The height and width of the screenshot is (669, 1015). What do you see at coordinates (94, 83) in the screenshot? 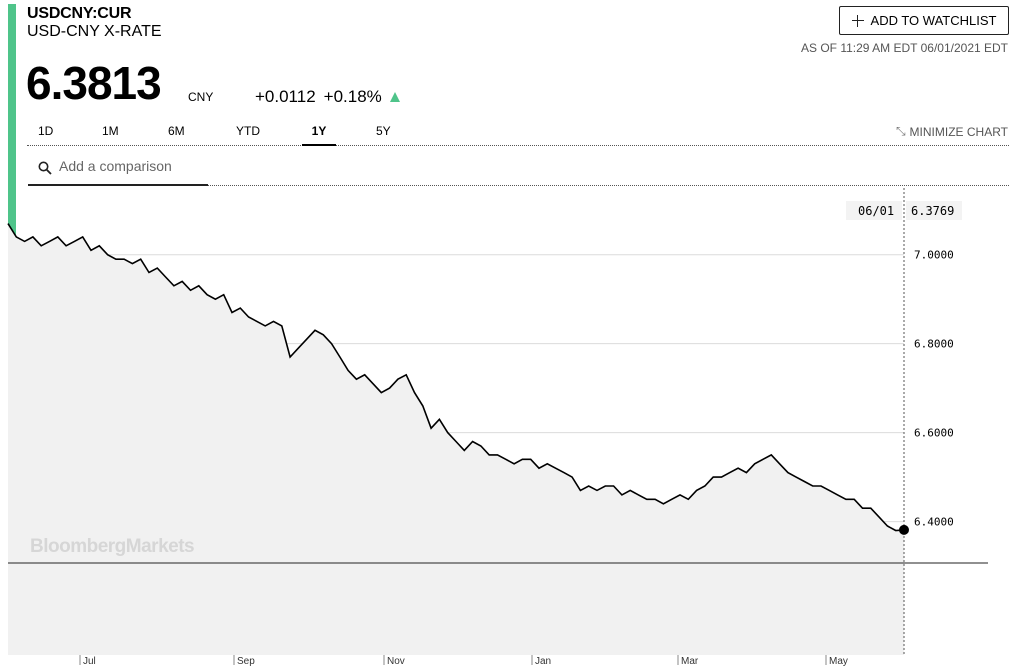
I see `last-price: 6.3813` at bounding box center [94, 83].